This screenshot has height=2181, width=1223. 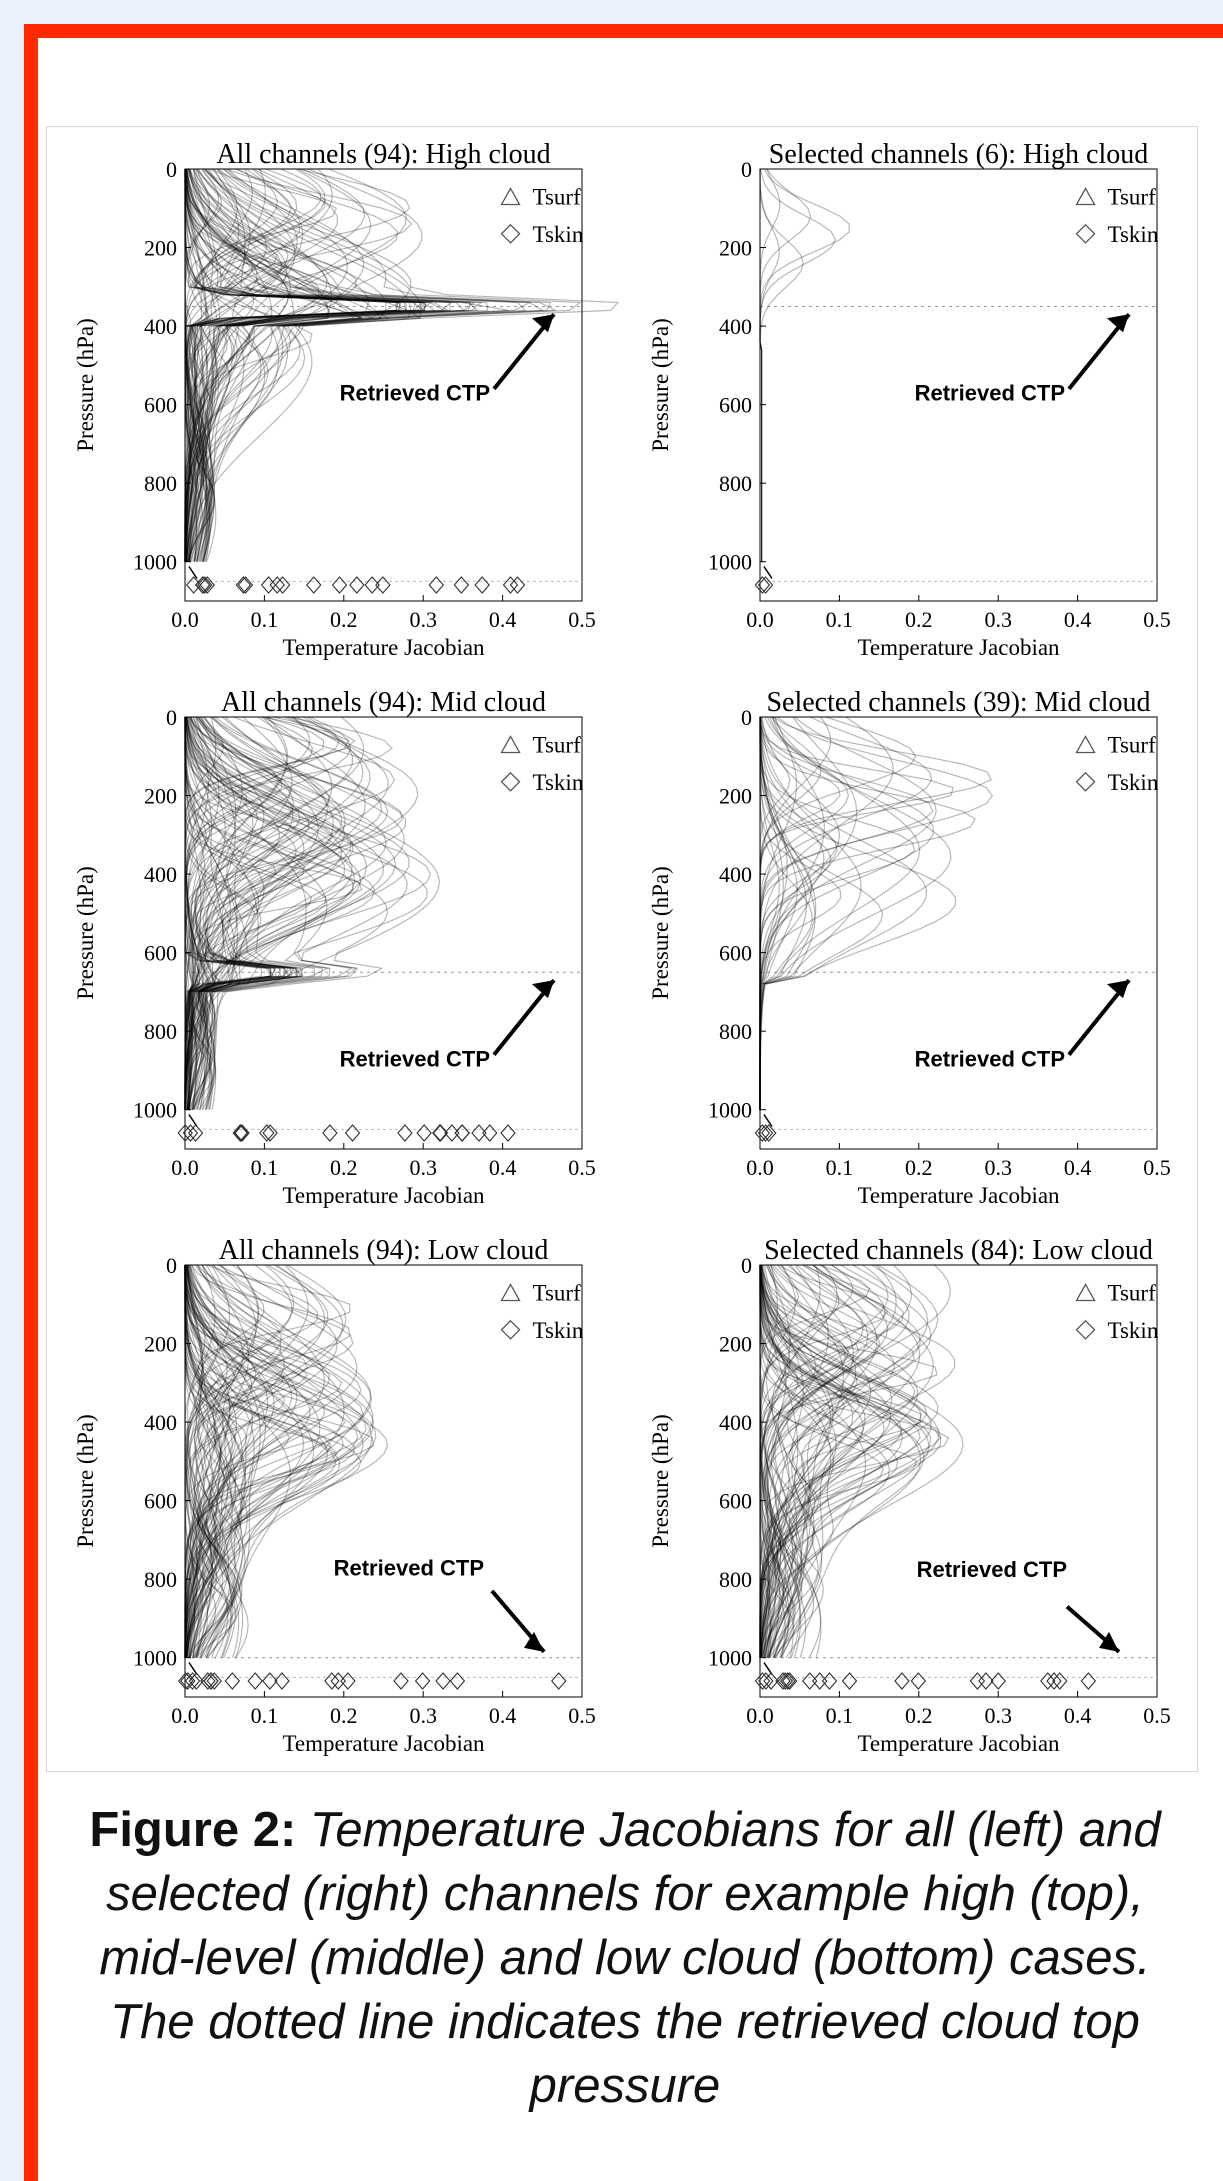 I want to click on legend-tskin-label: Tskin, so click(x=1133, y=782).